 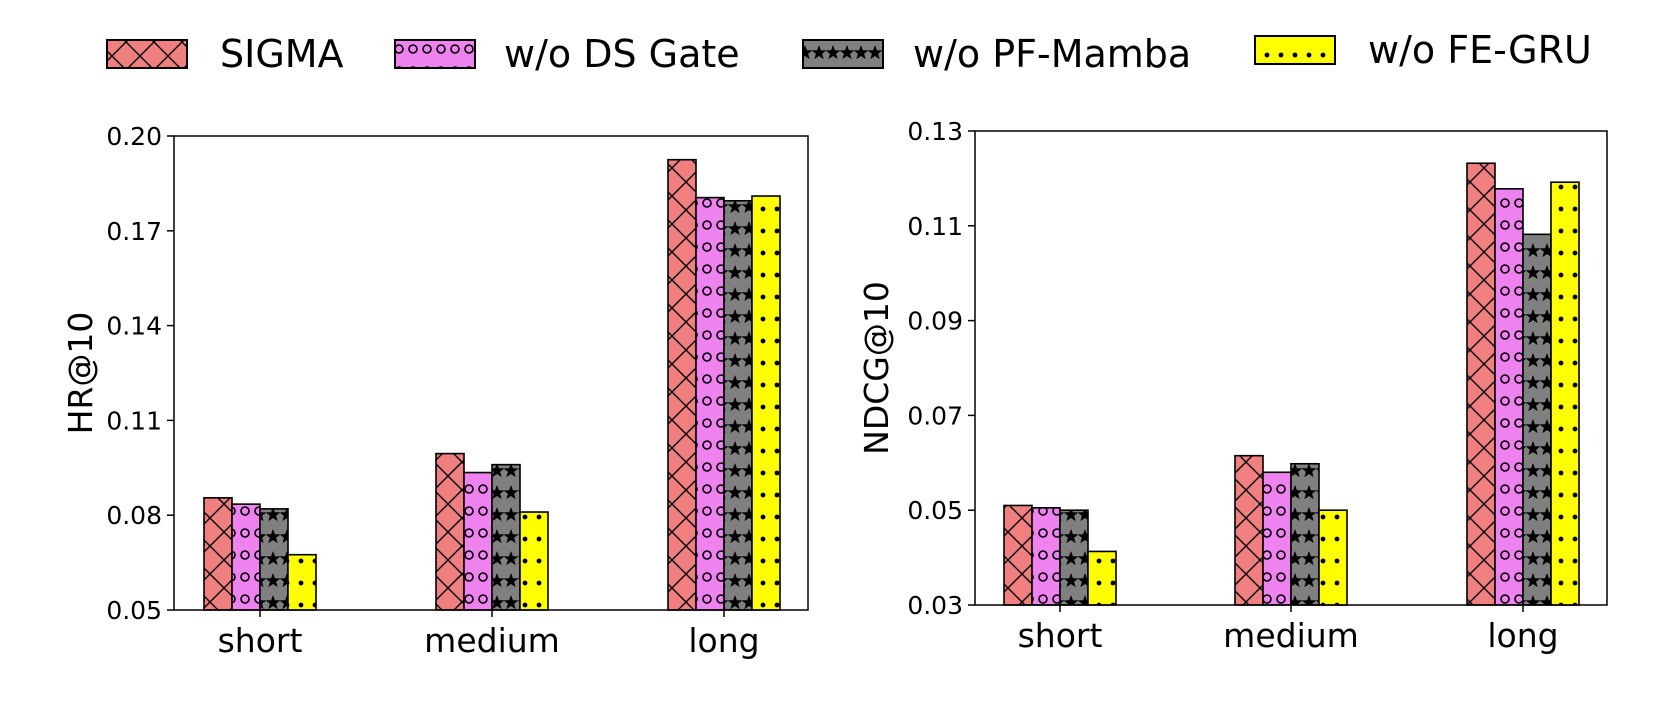 What do you see at coordinates (134, 136) in the screenshot?
I see `y-tick-label: 0.20` at bounding box center [134, 136].